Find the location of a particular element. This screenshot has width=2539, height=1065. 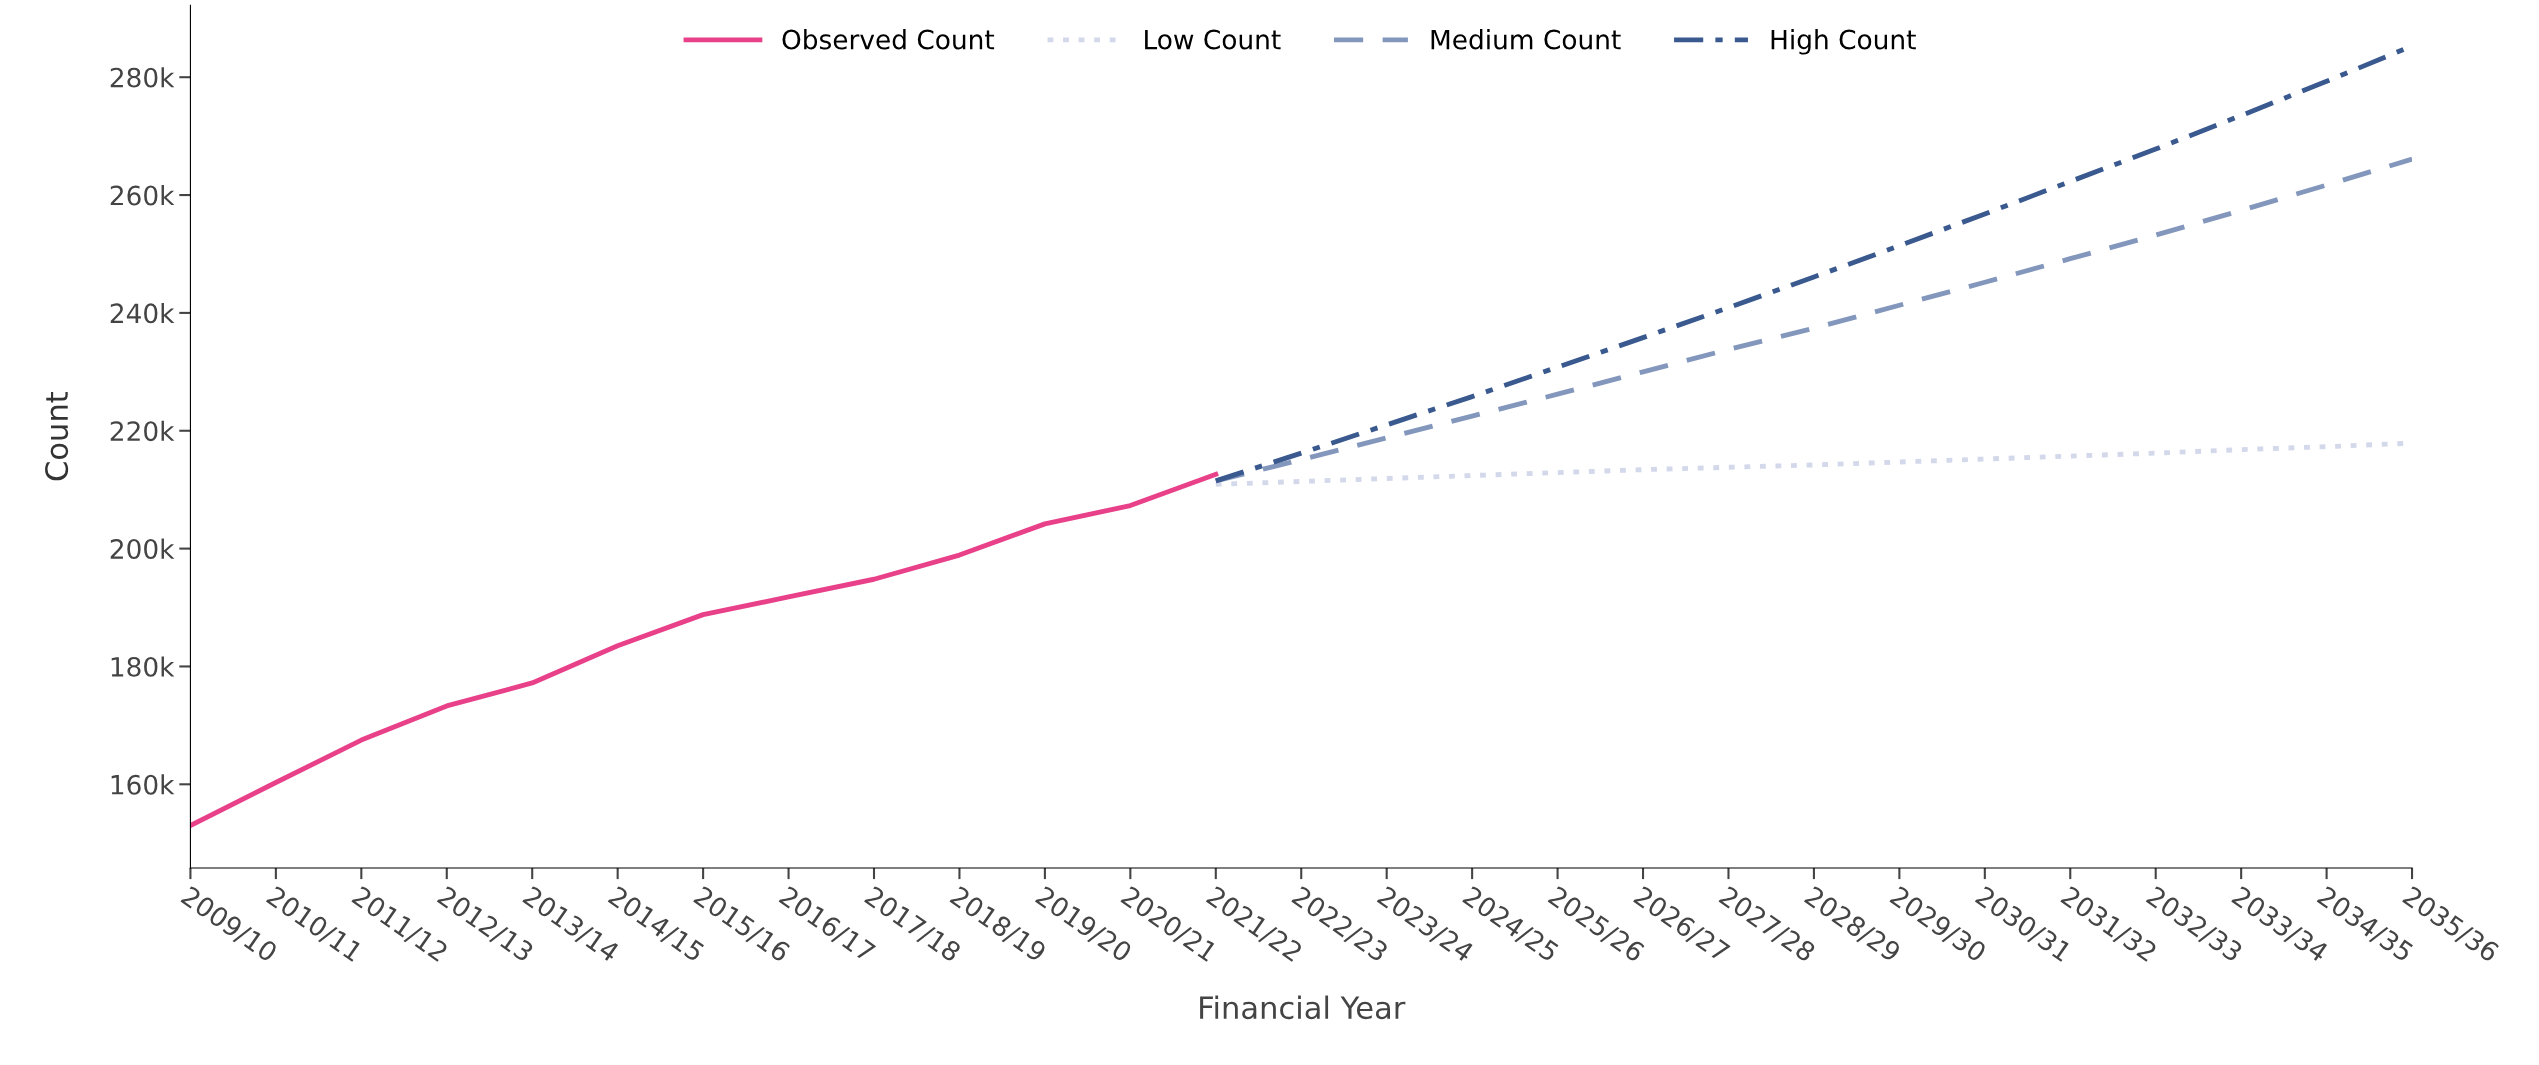

y-tick-label: 260k is located at coordinates (142, 195).